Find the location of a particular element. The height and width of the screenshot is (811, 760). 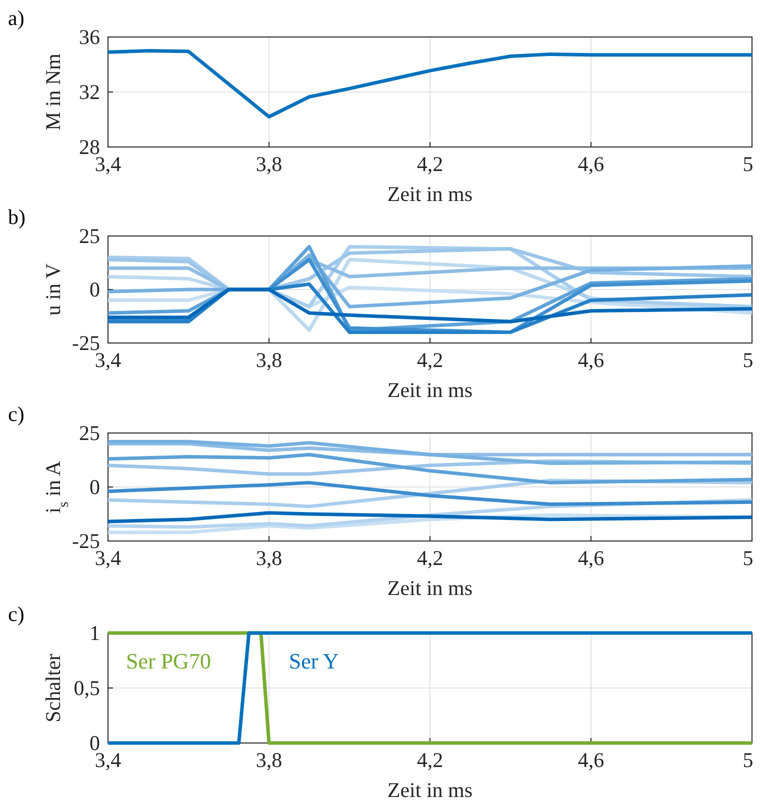

y-axis-title: u in V is located at coordinates (53, 289).